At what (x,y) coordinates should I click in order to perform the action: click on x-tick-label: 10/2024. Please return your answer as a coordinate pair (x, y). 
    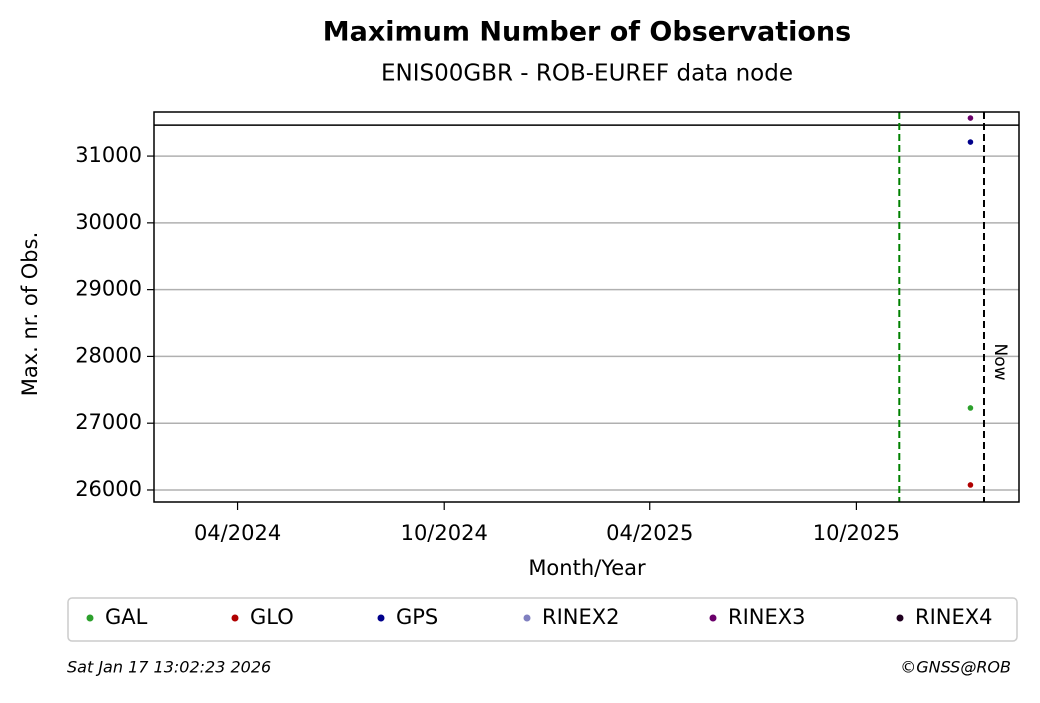
    Looking at the image, I should click on (444, 533).